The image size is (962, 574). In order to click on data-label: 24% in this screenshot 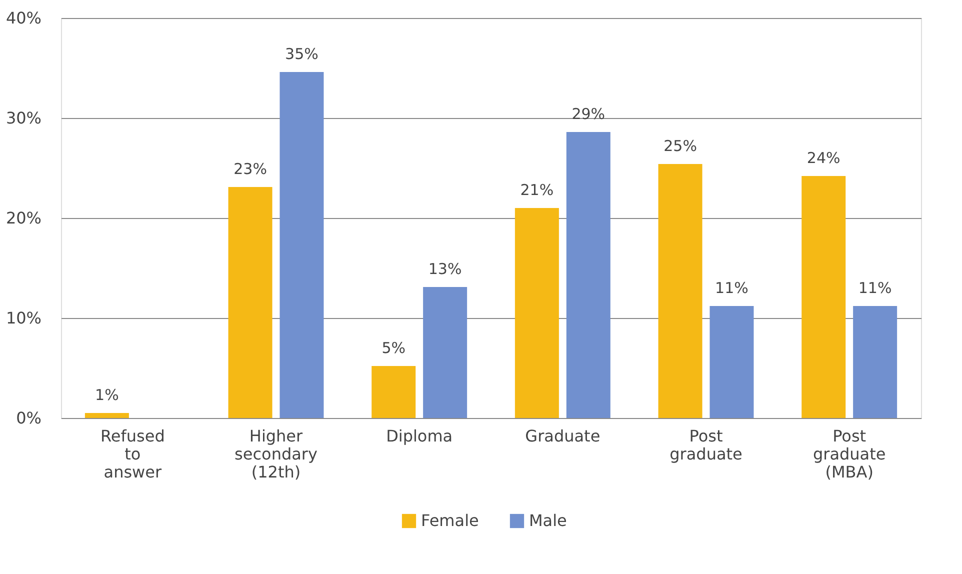, I will do `click(823, 158)`.